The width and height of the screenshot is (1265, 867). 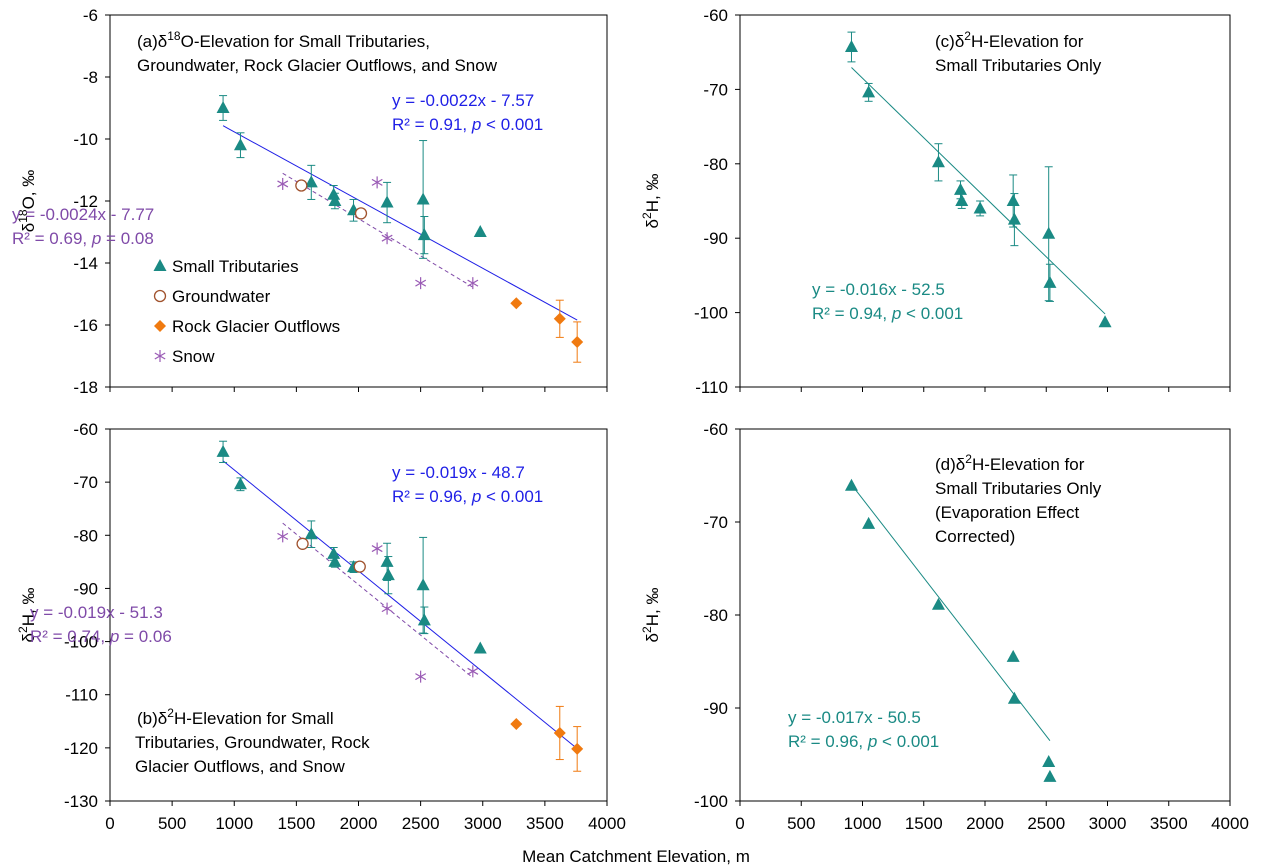 I want to click on regression-equation: y = -0.019x - 51.3, so click(x=96, y=612).